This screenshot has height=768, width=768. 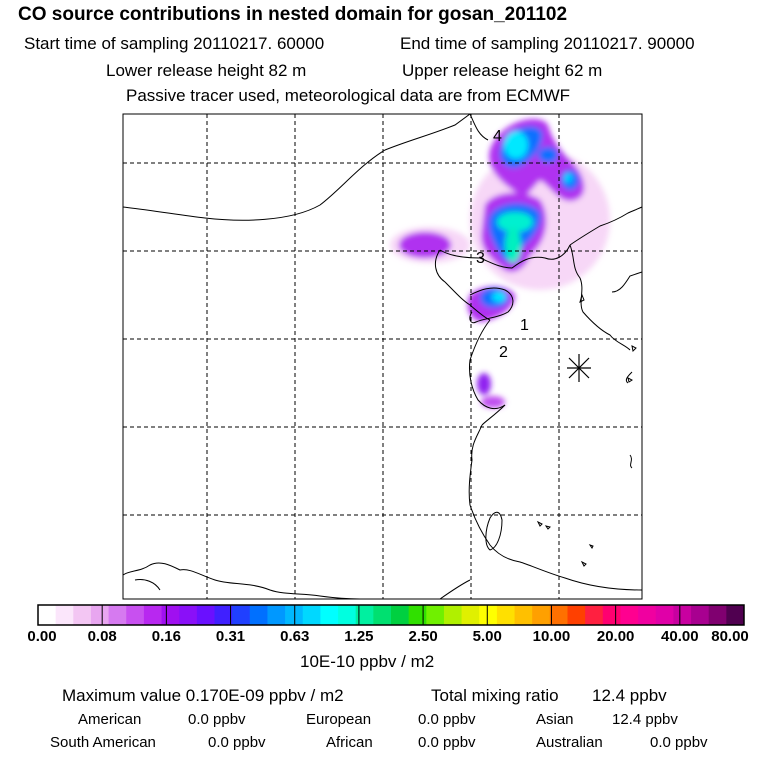 What do you see at coordinates (367, 661) in the screenshot?
I see `colorbar-unit-label: 10E-10 ppbv / m2` at bounding box center [367, 661].